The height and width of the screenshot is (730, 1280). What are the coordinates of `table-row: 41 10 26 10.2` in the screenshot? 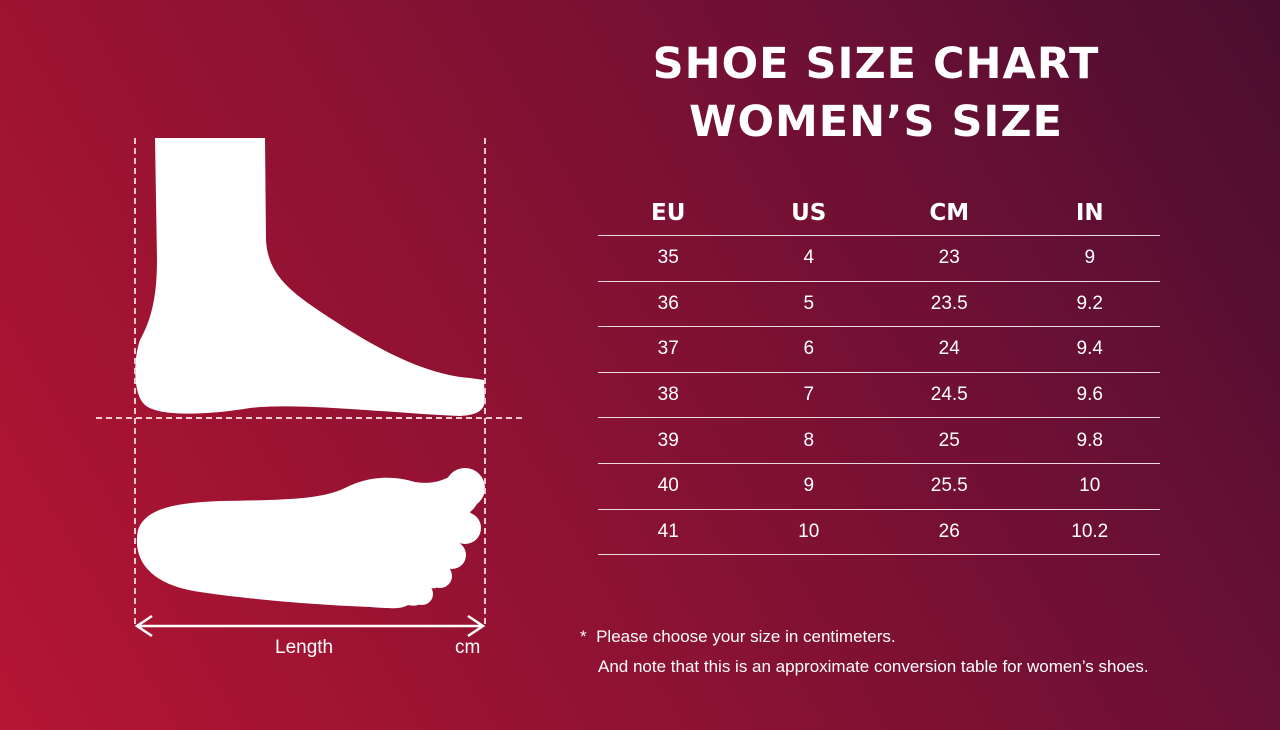 It's located at (879, 532).